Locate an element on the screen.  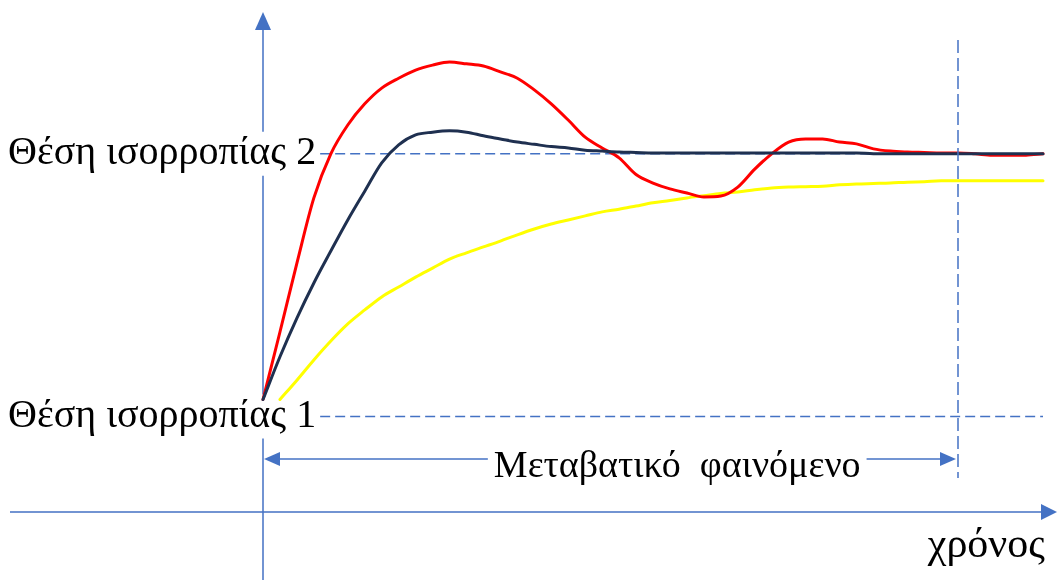
x-axis-title: χρόνος is located at coordinates (986, 543).